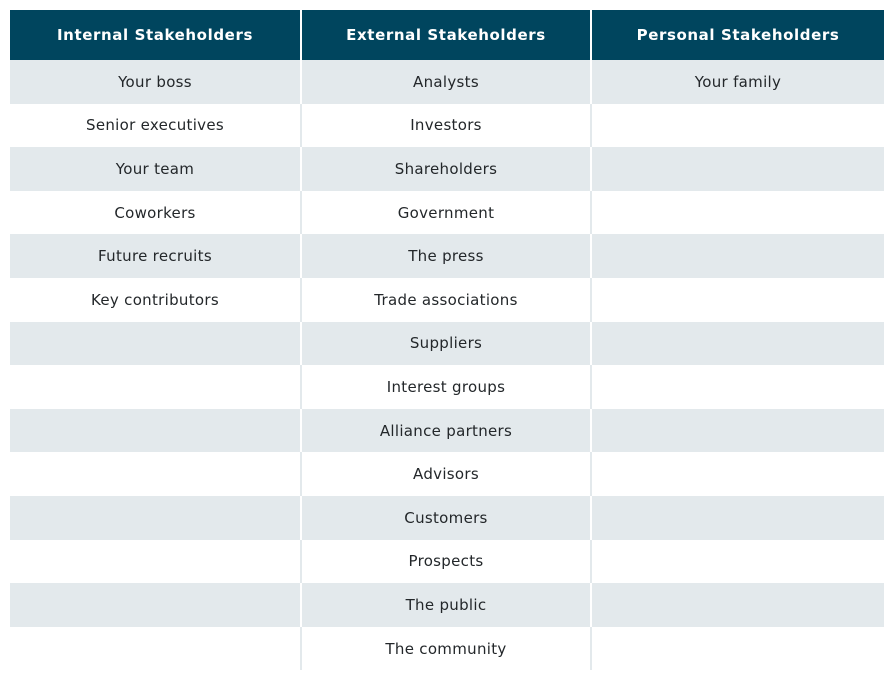 The height and width of the screenshot is (680, 893). I want to click on table-row: Your boss Analysts Your family, so click(447, 82).